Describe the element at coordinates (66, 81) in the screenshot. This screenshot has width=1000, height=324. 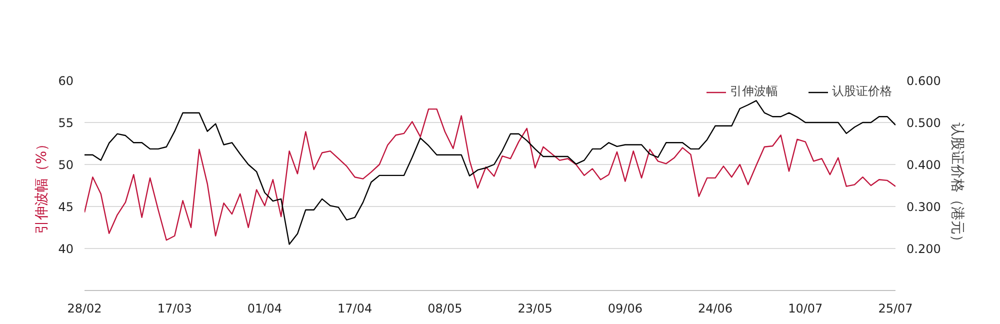
I see `y-tick-label: 60` at that location.